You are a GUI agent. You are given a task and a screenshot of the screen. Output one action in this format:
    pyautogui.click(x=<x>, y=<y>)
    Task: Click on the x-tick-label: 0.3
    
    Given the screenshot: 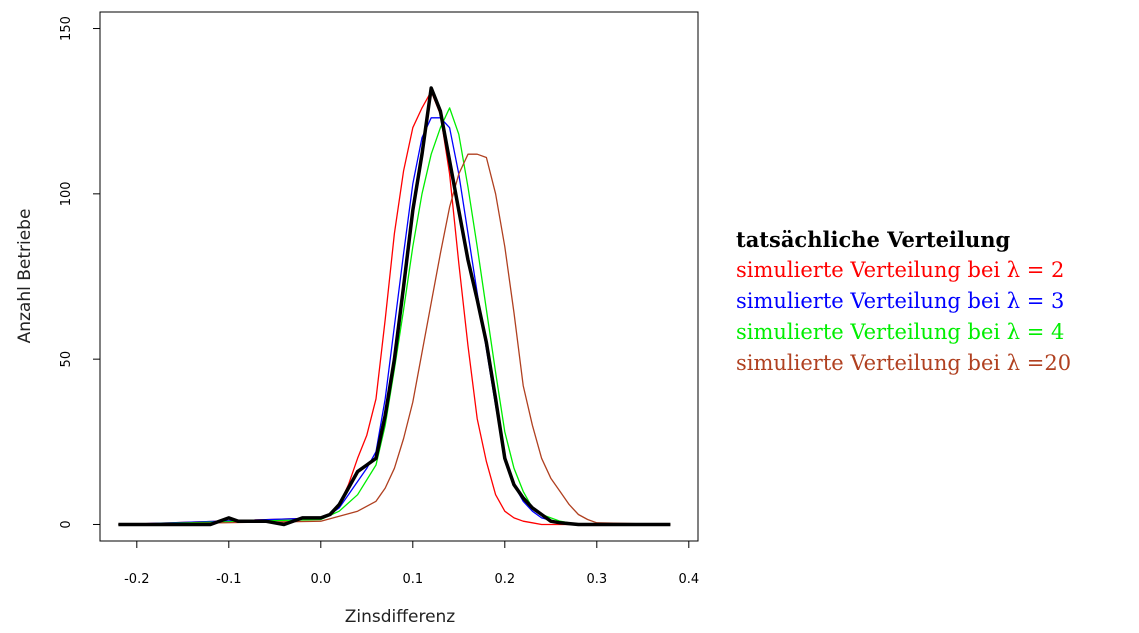 What is the action you would take?
    pyautogui.click(x=596, y=579)
    